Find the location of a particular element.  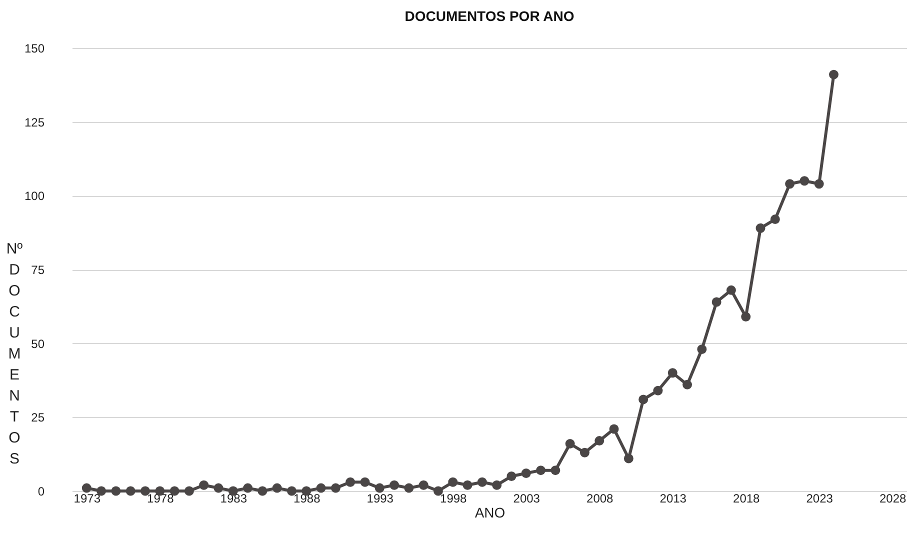

x-tick-label: 2018 is located at coordinates (746, 499).